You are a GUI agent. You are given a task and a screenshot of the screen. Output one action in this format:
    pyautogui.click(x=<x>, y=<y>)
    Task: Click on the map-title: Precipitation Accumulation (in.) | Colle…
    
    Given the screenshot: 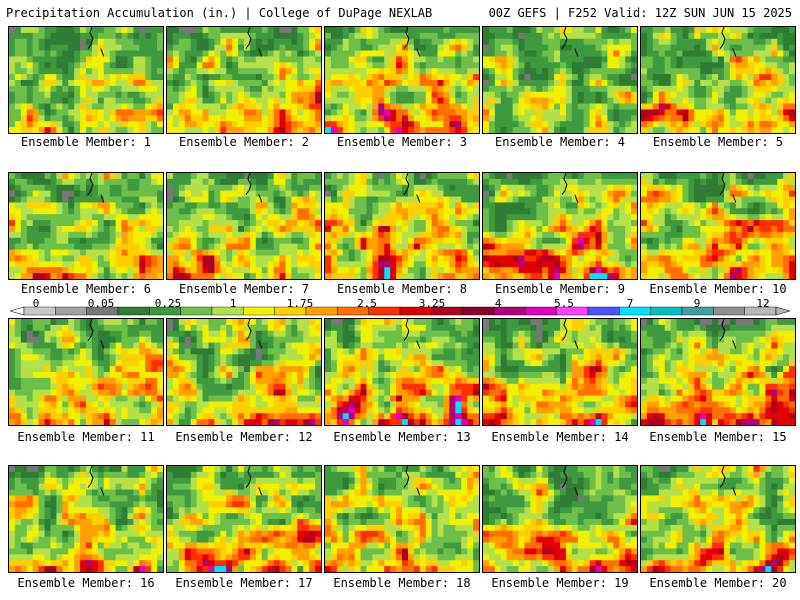 What is the action you would take?
    pyautogui.click(x=219, y=13)
    